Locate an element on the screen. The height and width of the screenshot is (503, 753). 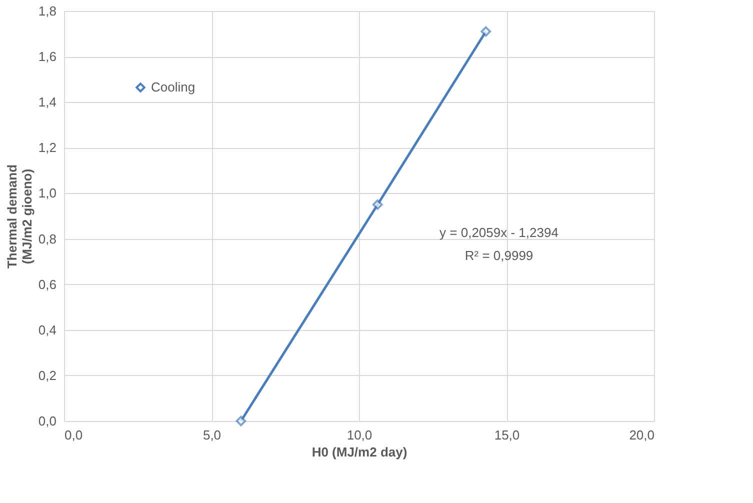
y-tick-label: 0,4 is located at coordinates (47, 330).